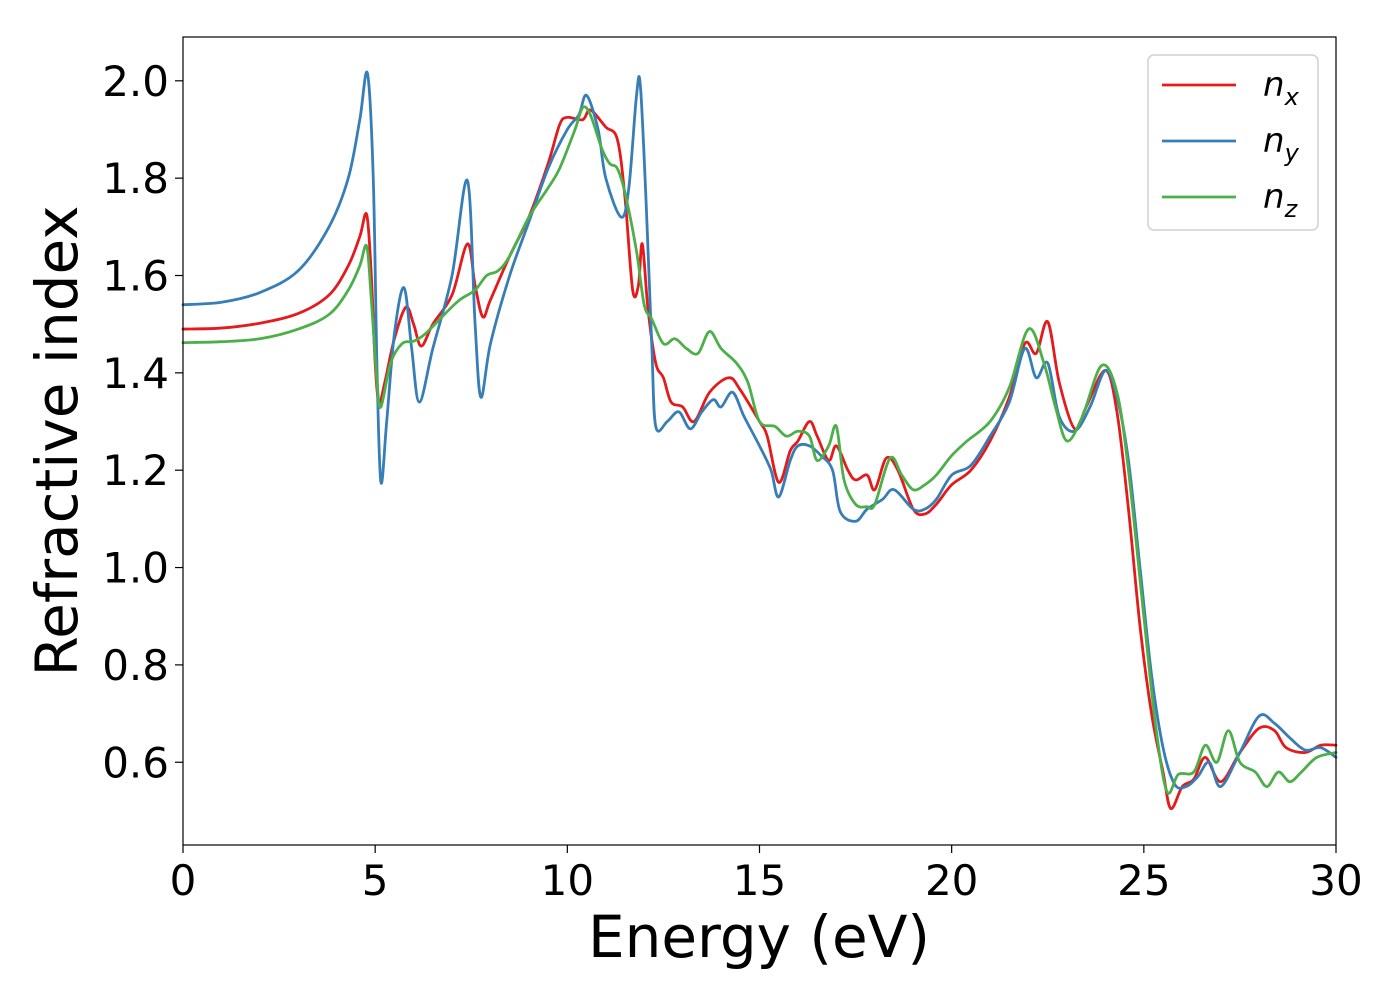  I want to click on x-axis-ticks: 0 5 10 15 20 25 30, so click(766, 875).